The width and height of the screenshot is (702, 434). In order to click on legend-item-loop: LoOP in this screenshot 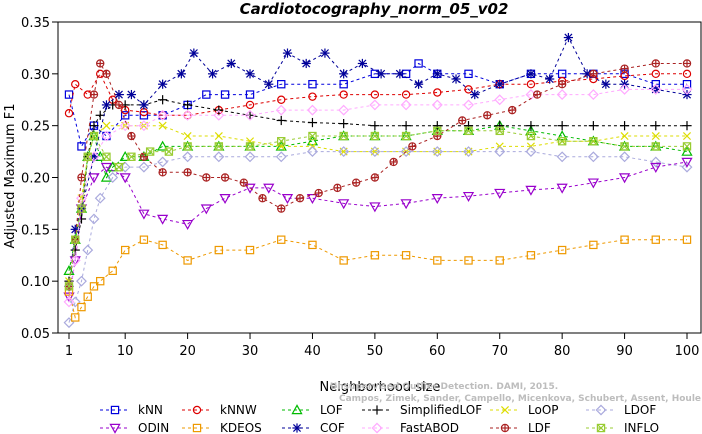, I will do `click(524, 410)`.